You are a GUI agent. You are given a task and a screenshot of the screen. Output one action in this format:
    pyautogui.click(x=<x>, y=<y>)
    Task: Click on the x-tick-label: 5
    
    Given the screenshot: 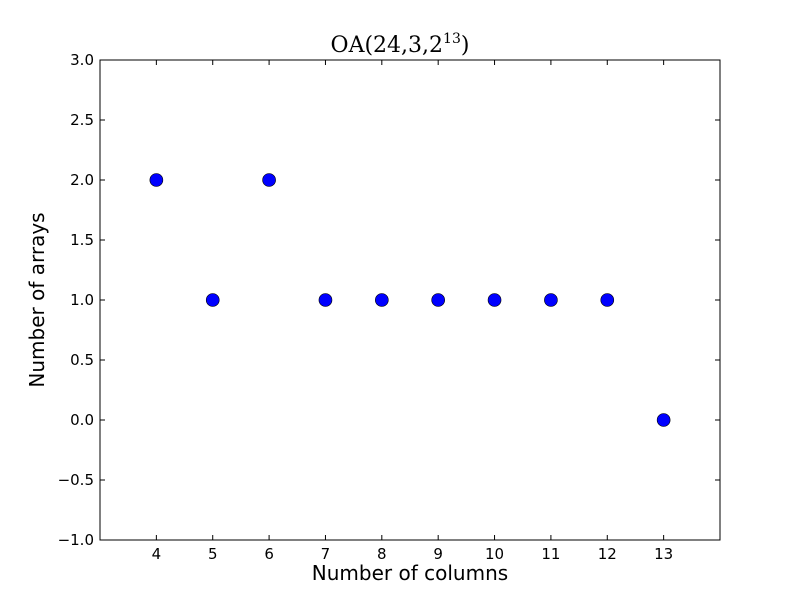 What is the action you would take?
    pyautogui.click(x=213, y=554)
    